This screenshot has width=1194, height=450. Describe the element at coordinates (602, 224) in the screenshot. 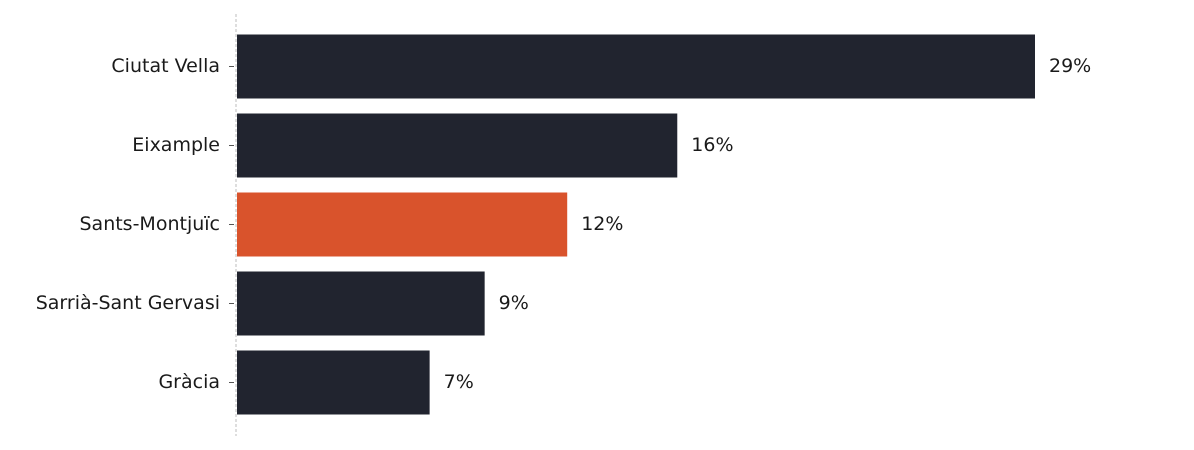

I see `value-label: 12%` at that location.